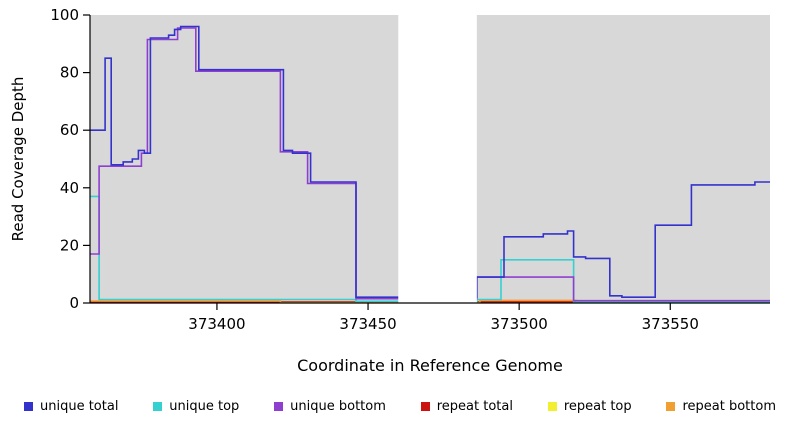 This screenshot has width=792, height=432. Describe the element at coordinates (216, 324) in the screenshot. I see `x-tick-label: 373400` at that location.